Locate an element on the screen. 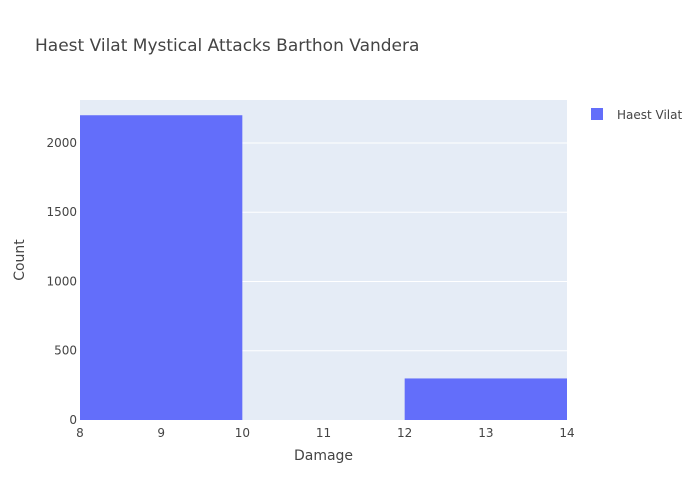 This screenshot has height=500, width=700. x-tick-label: 13 is located at coordinates (485, 433).